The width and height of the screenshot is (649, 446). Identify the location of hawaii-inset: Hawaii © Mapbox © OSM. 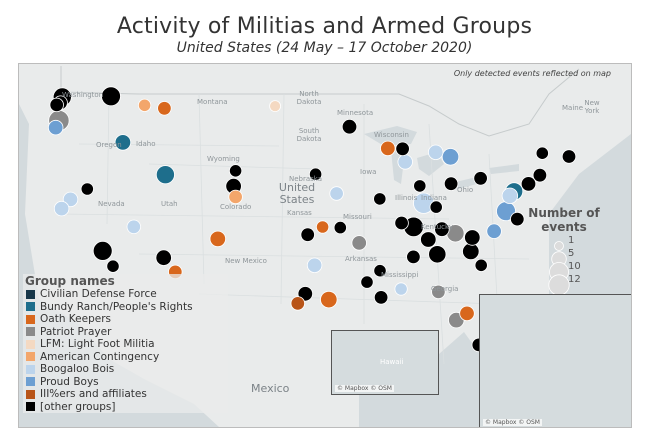
(385, 362).